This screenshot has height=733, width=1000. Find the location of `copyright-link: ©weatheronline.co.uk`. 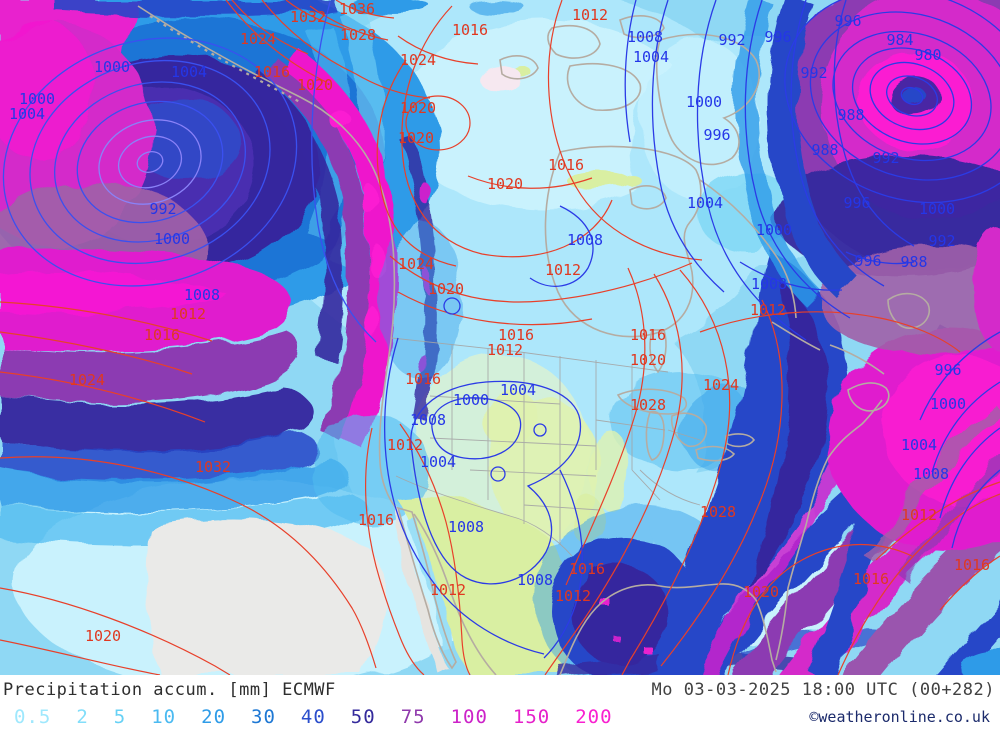

copyright-link: ©weatheronline.co.uk is located at coordinates (899, 717).